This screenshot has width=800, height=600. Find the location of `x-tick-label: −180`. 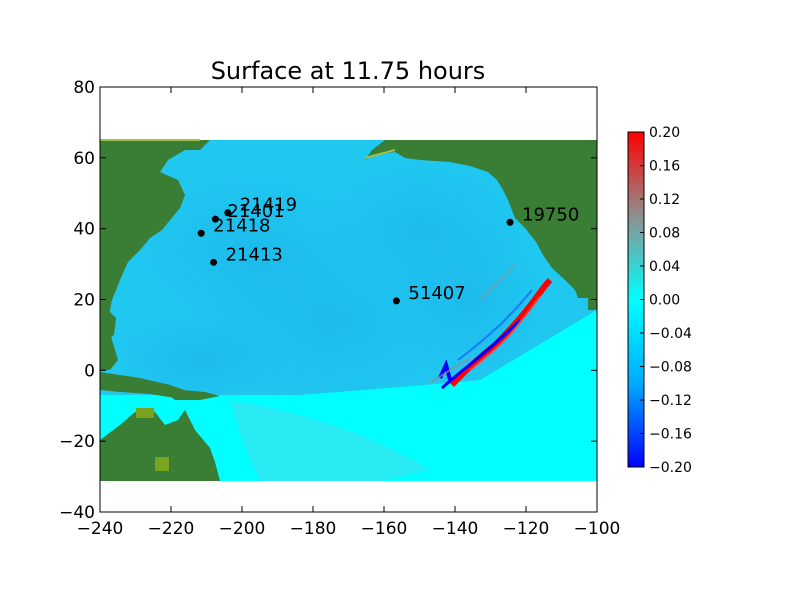

x-tick-label: −180 is located at coordinates (313, 529).